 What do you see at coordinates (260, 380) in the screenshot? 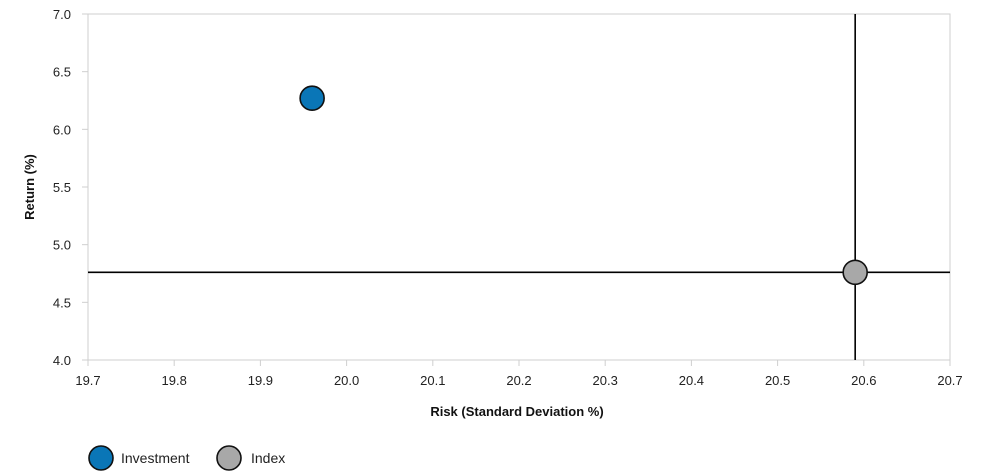
I see `x-tick-label: 19.9` at bounding box center [260, 380].